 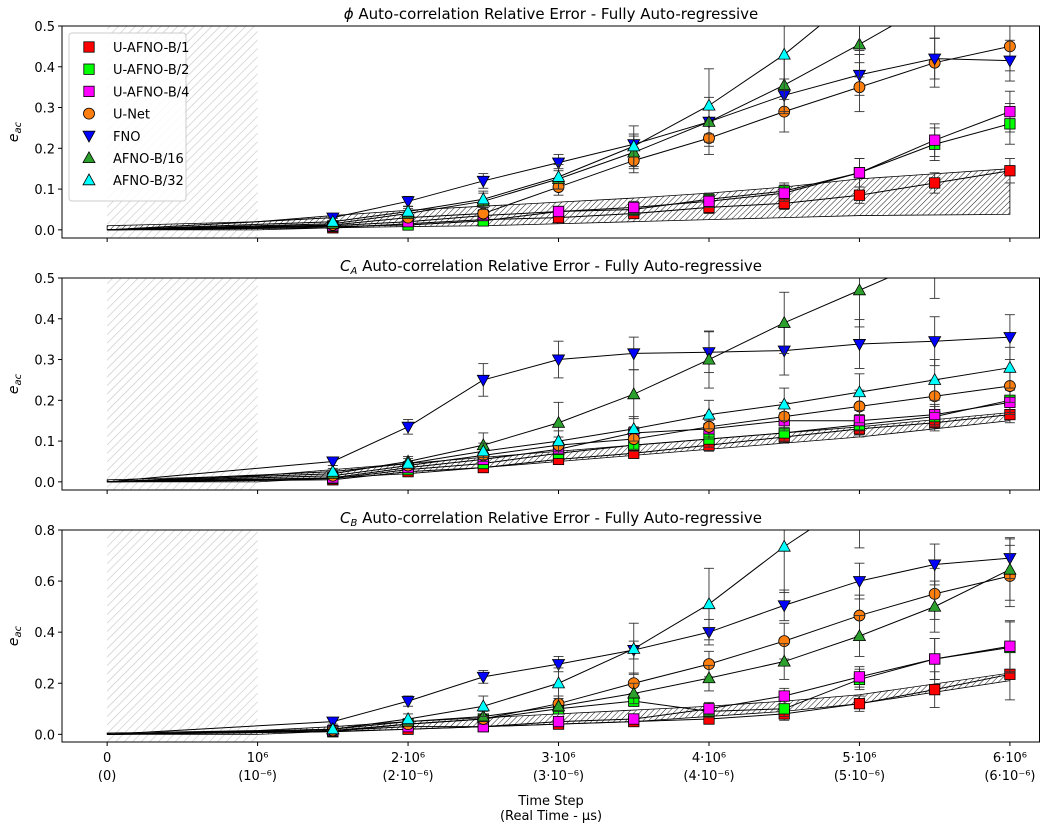 I want to click on legend-label: U-Net, so click(x=131, y=115).